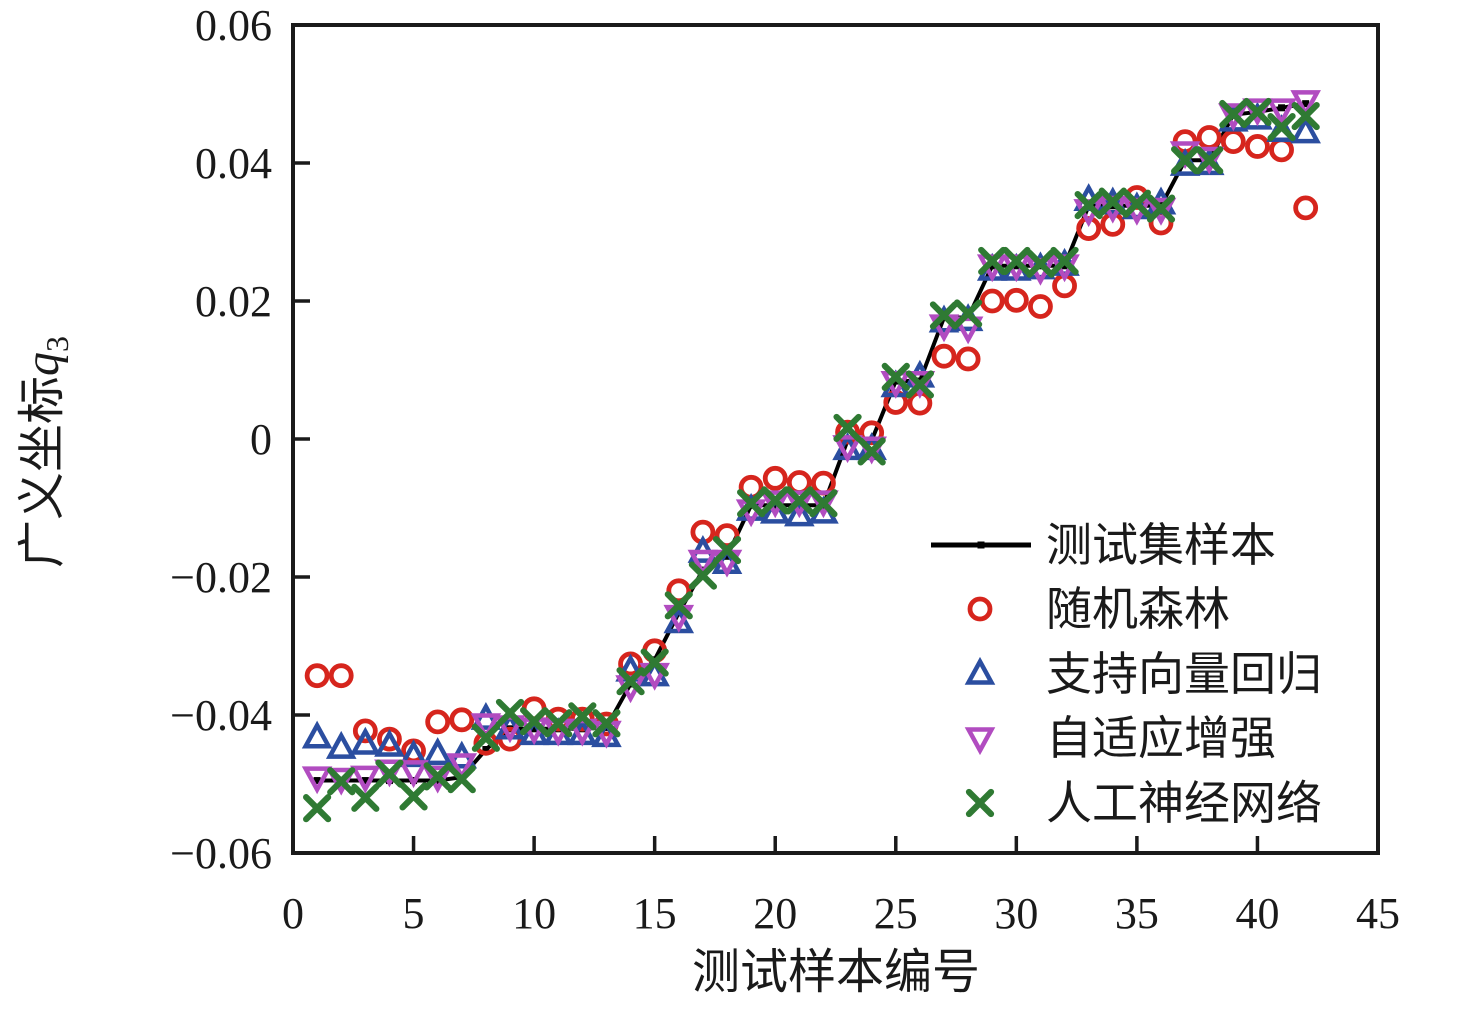 The image size is (1476, 1012). I want to click on y-tick-label: 0, so click(261, 439).